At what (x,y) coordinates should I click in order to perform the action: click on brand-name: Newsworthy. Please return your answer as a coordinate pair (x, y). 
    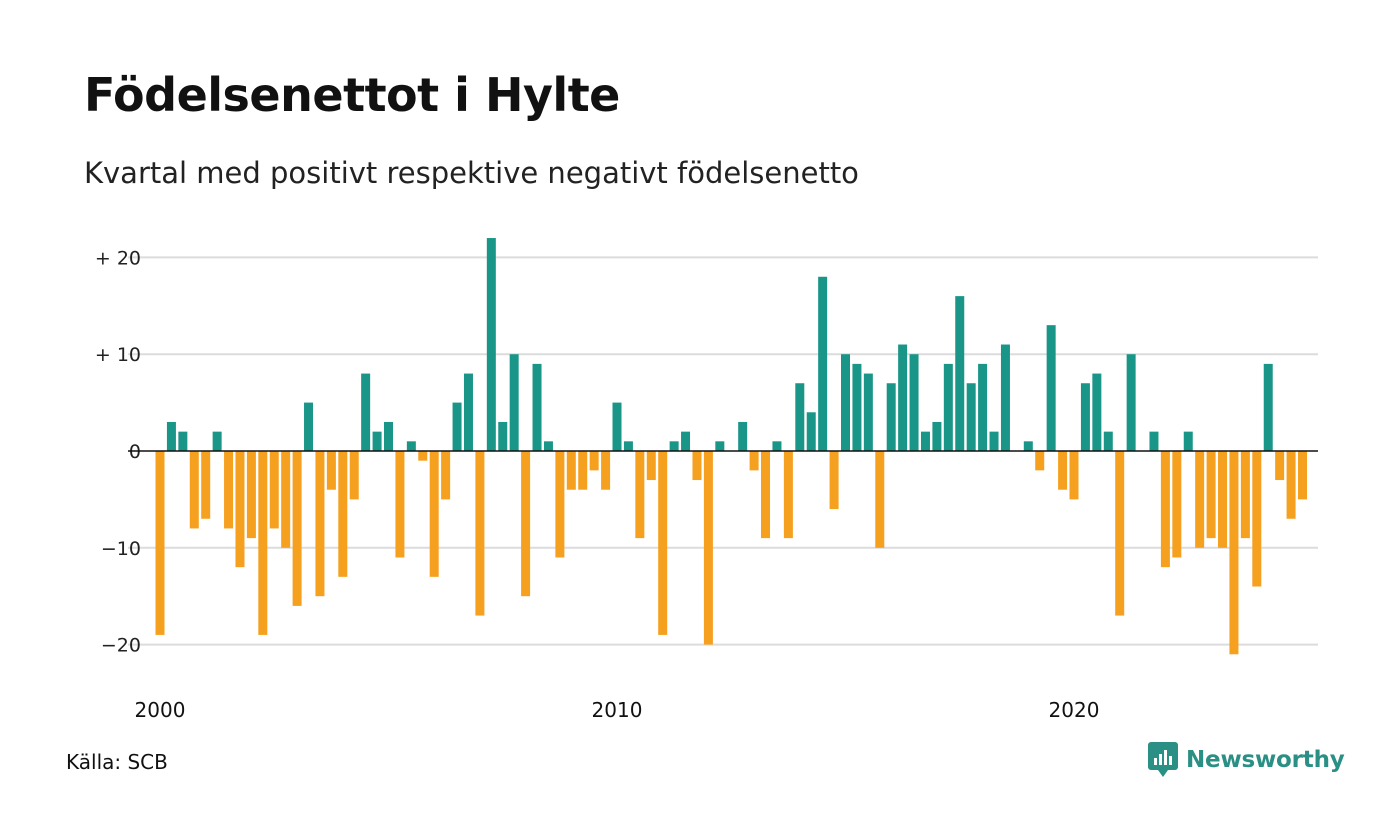
    Looking at the image, I should click on (1265, 760).